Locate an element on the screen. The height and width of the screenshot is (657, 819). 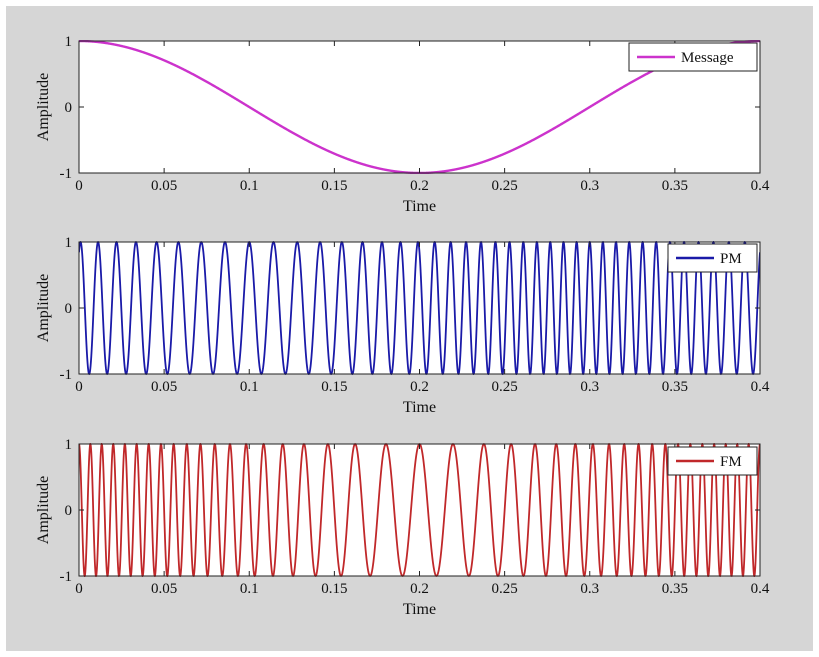
legend: Message is located at coordinates (693, 57).